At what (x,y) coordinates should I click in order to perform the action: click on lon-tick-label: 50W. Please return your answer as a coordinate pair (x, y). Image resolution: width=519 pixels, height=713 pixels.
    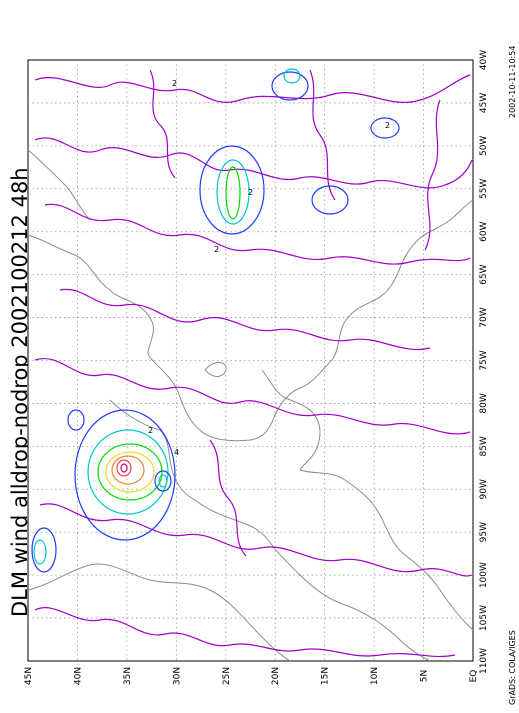
    Looking at the image, I should click on (484, 146).